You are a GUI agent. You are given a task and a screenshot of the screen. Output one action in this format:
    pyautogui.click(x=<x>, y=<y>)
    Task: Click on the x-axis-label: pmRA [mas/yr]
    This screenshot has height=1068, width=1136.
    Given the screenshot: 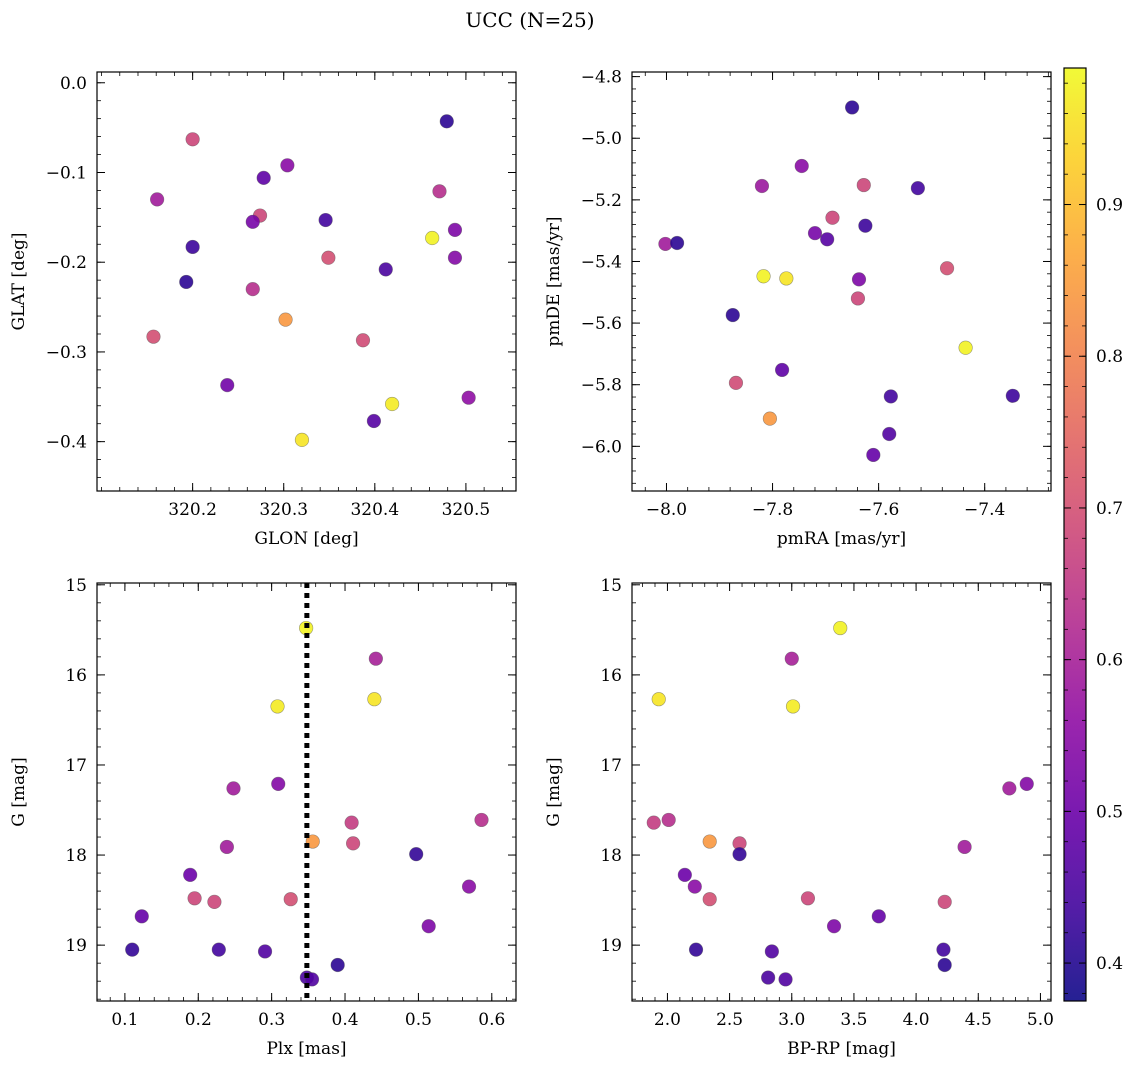 What is the action you would take?
    pyautogui.click(x=841, y=539)
    